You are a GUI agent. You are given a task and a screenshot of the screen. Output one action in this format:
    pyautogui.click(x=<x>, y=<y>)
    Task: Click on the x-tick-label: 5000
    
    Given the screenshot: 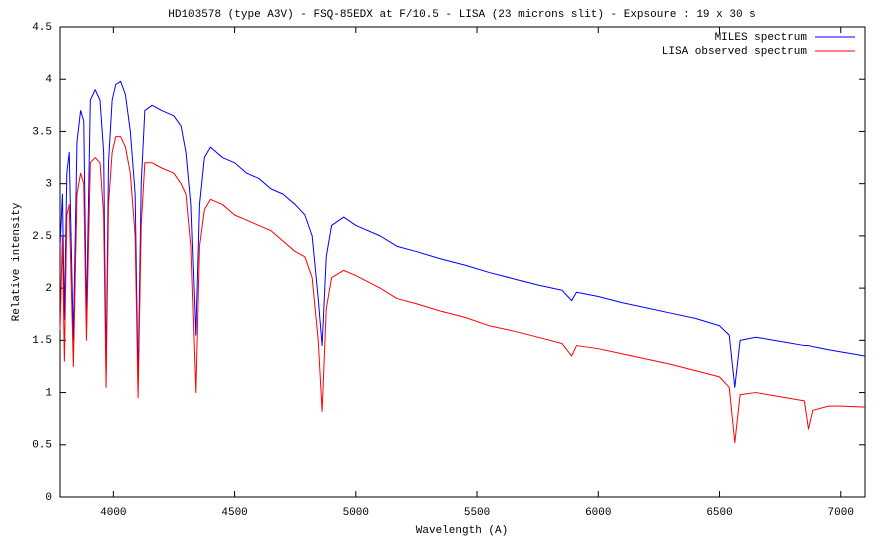 What is the action you would take?
    pyautogui.click(x=356, y=513)
    